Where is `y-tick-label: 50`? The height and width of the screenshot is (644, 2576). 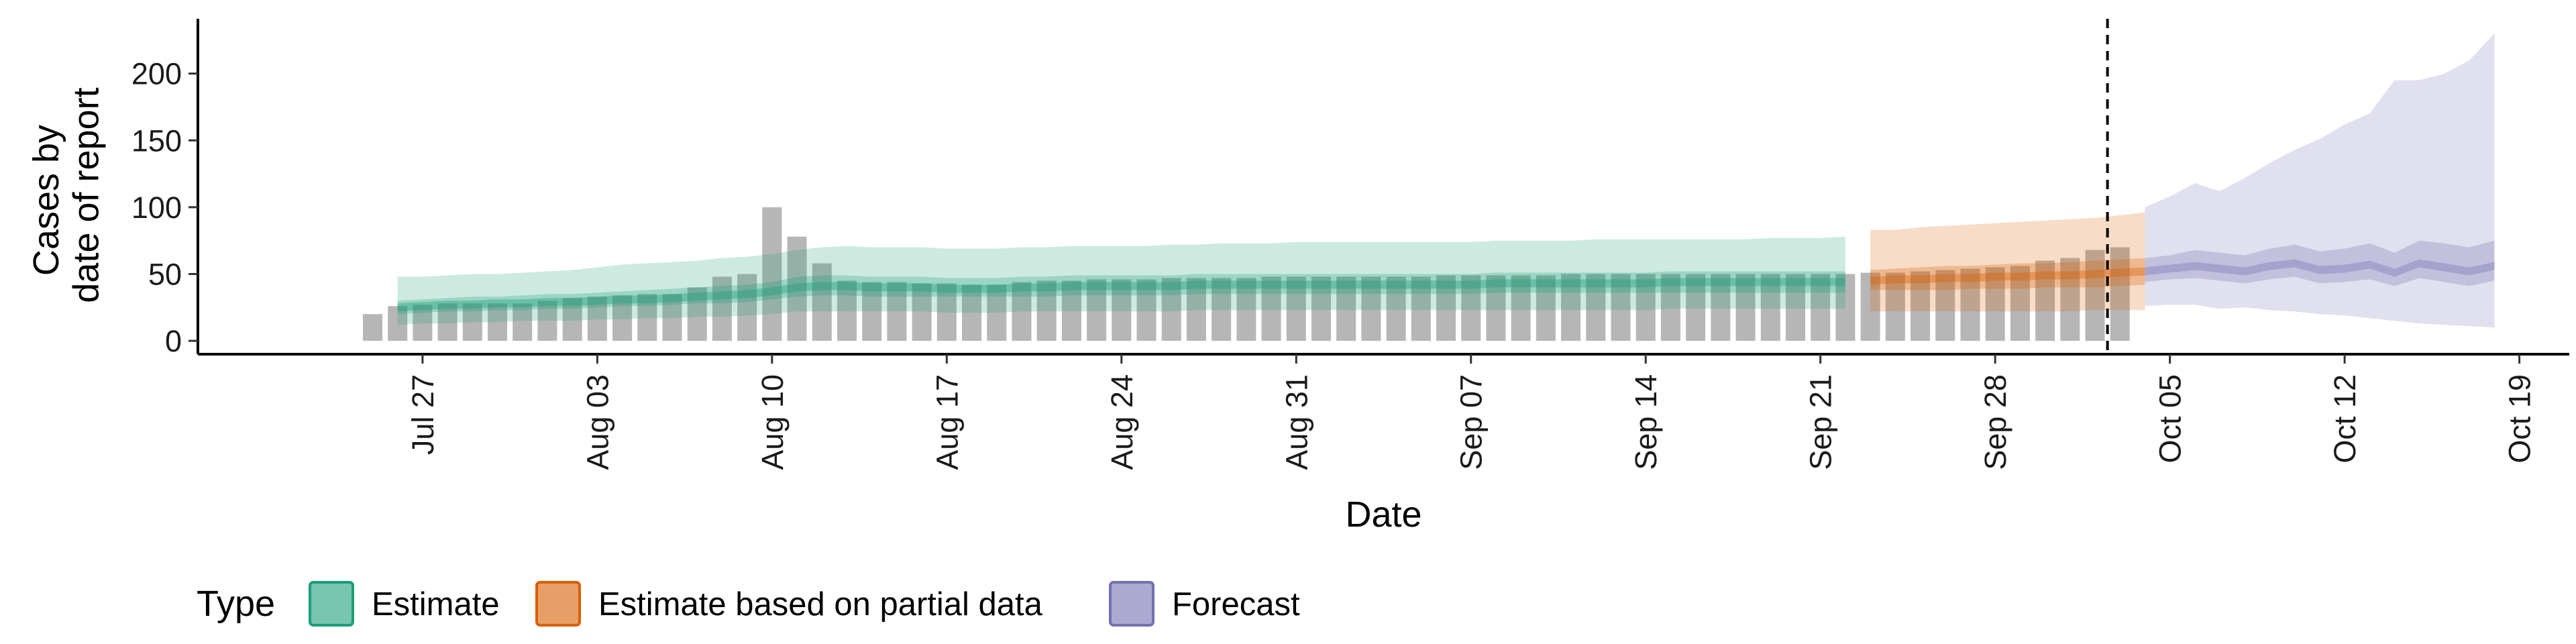 y-tick-label: 50 is located at coordinates (165, 274).